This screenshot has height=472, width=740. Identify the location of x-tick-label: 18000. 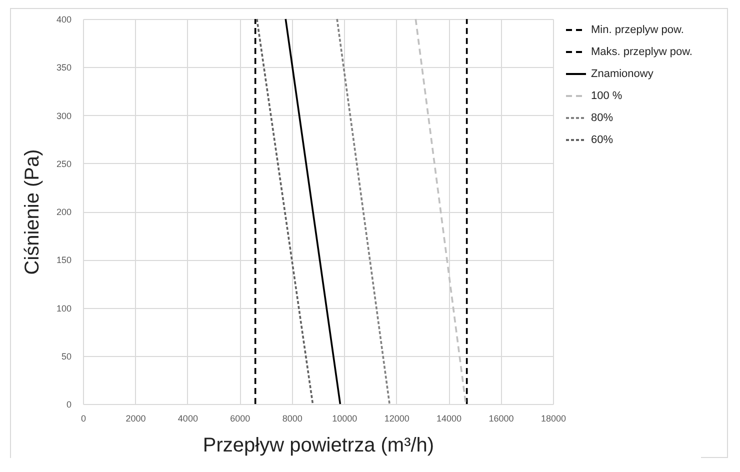
(553, 419).